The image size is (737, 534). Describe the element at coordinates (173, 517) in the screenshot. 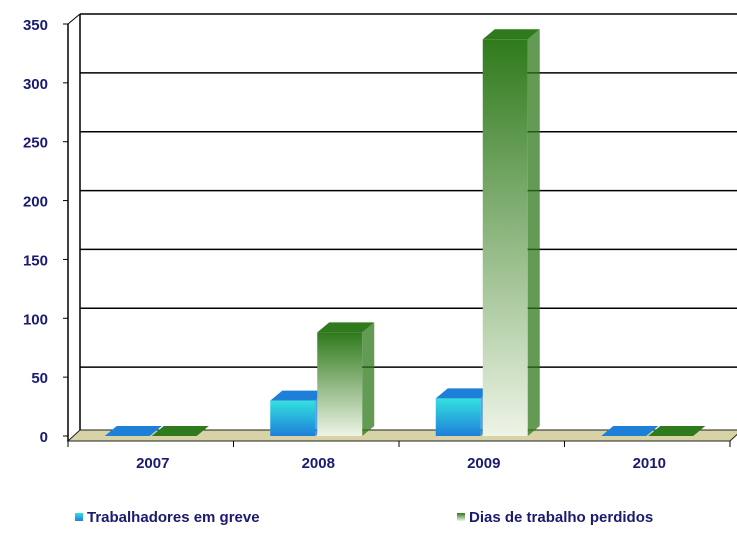

I see `legend-label: Trabalhadores em greve` at that location.